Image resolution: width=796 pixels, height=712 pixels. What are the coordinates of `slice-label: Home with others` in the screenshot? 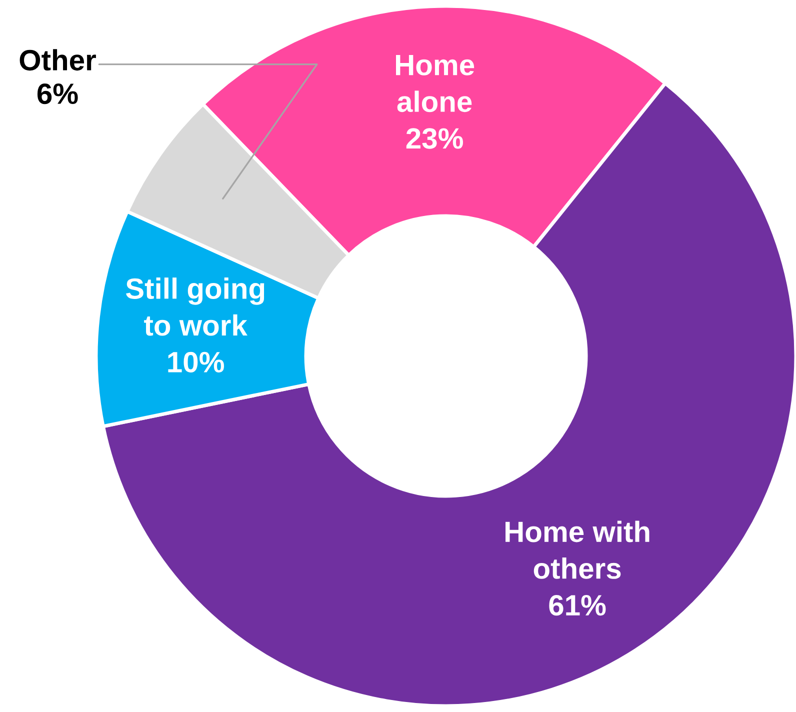 It's located at (578, 549).